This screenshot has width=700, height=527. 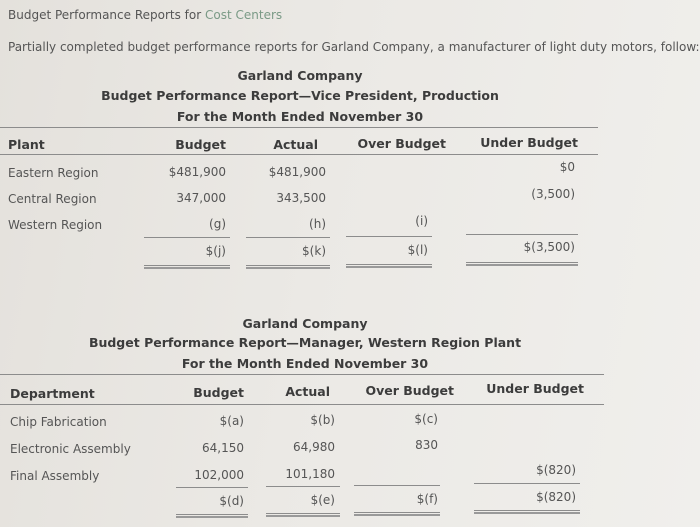 I want to click on report1-row-under: $0, so click(x=567, y=167).